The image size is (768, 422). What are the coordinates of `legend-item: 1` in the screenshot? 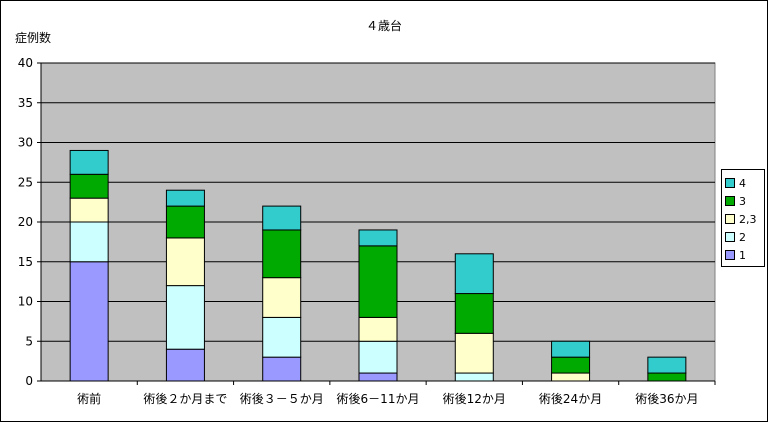 It's located at (743, 255).